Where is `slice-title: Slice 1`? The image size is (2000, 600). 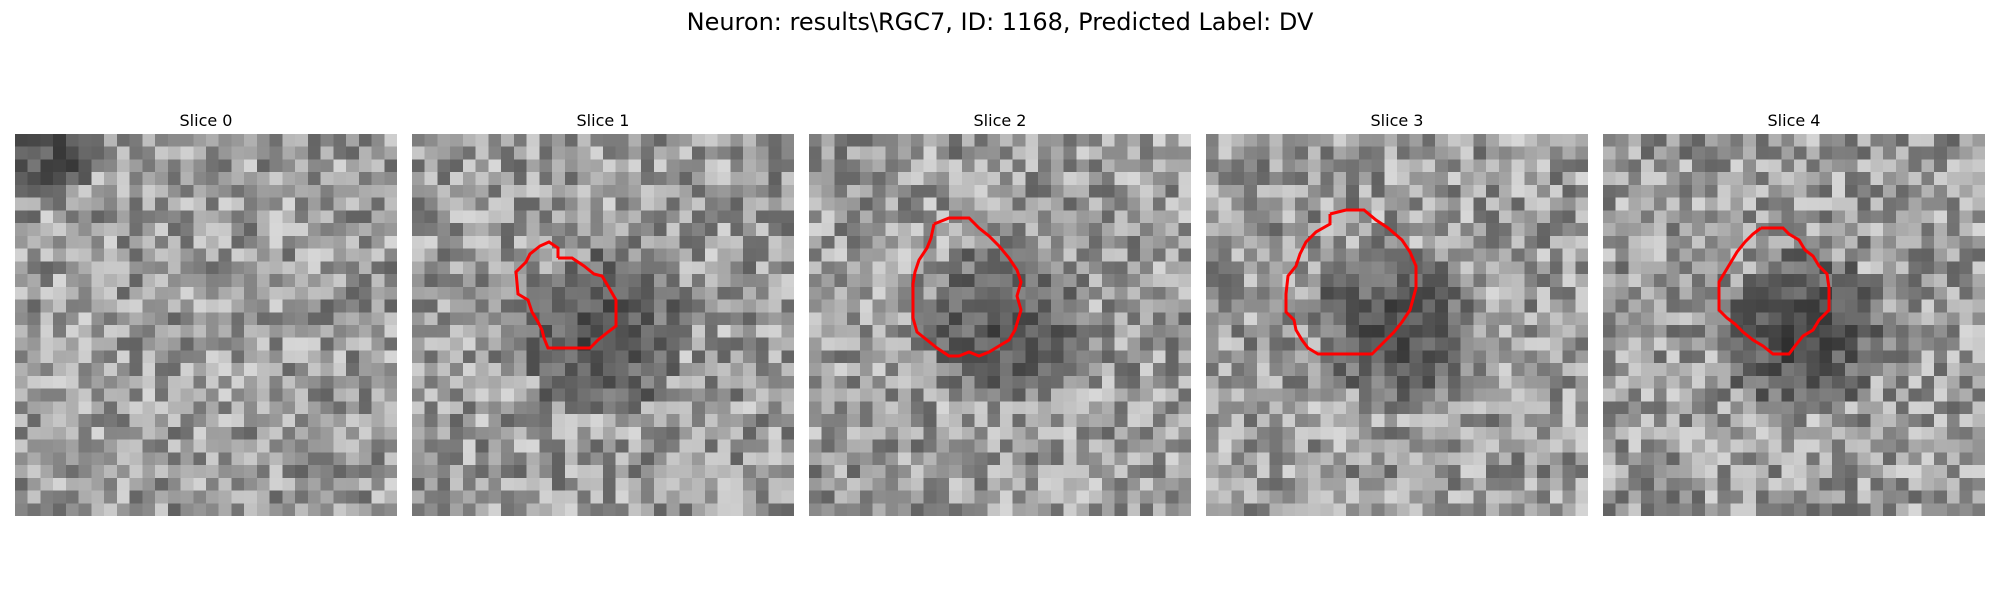
slice-title: Slice 1 is located at coordinates (603, 120).